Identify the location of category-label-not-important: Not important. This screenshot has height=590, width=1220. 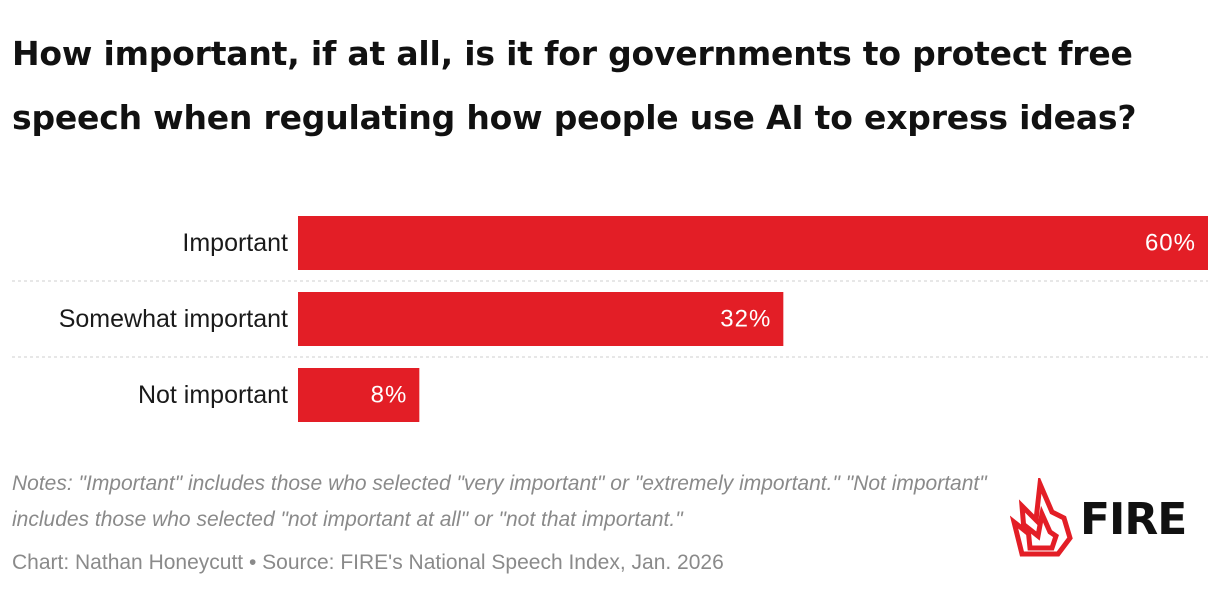
(213, 395).